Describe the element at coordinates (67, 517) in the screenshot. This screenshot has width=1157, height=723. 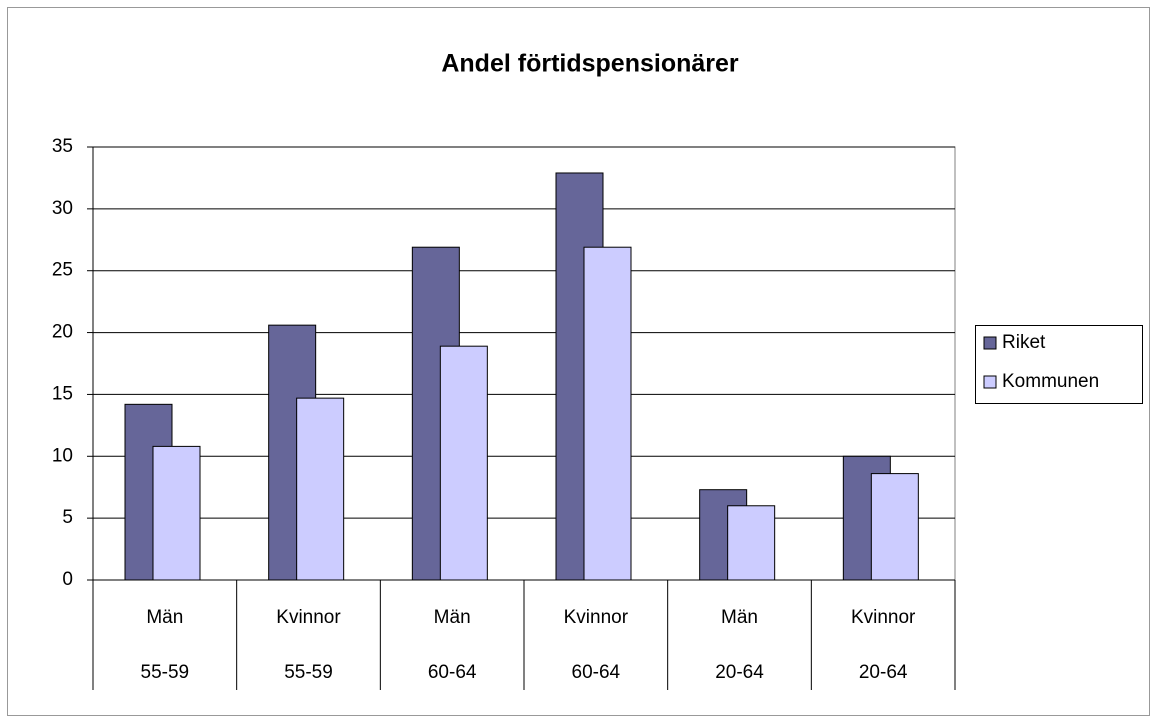
I see `y-tick-label: 5` at that location.